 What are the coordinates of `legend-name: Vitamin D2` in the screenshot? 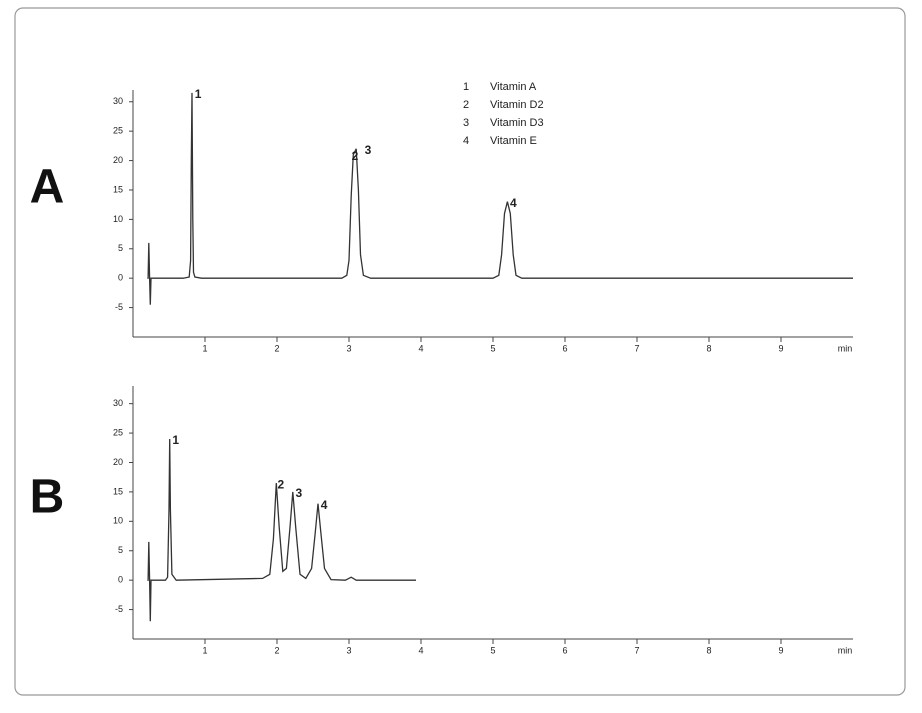 It's located at (517, 105).